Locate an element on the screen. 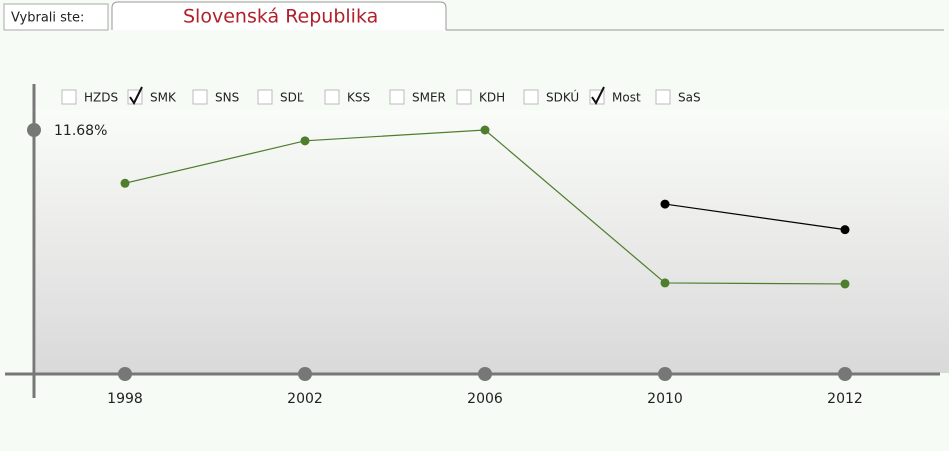 The width and height of the screenshot is (949, 451). label-box is located at coordinates (56, 17).